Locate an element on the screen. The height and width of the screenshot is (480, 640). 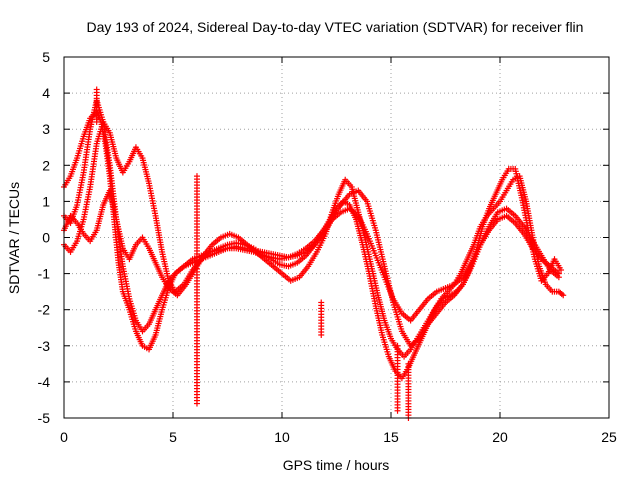
x-tick-label: 20 is located at coordinates (500, 437).